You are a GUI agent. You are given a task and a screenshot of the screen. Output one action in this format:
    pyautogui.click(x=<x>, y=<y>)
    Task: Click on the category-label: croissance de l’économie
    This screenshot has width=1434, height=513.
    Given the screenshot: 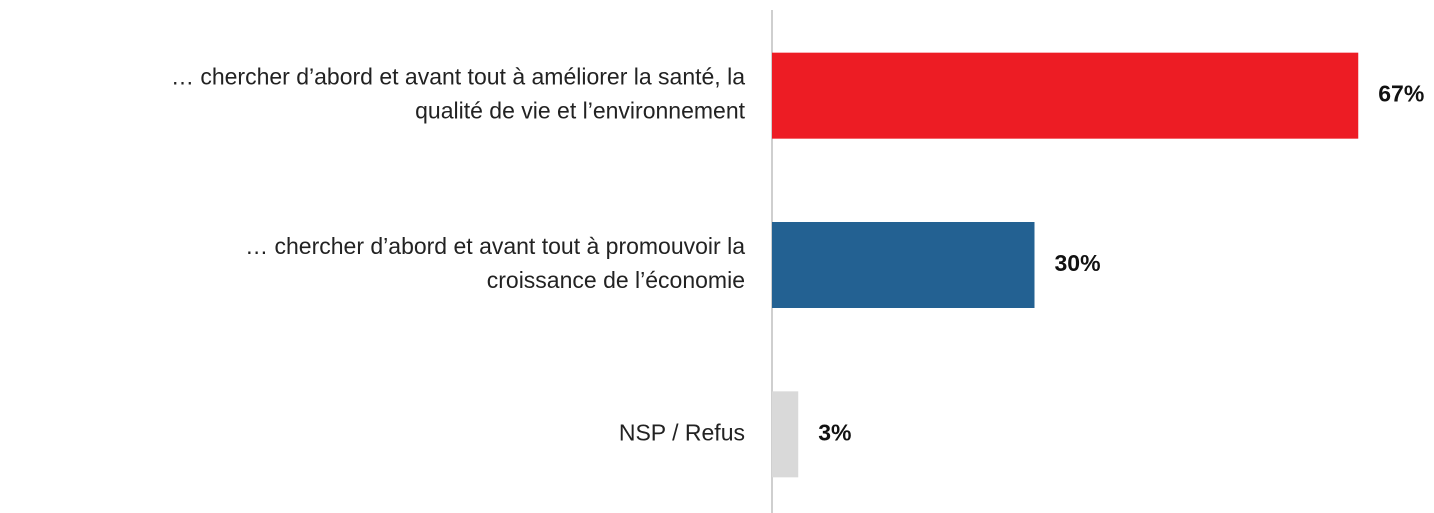 What is the action you would take?
    pyautogui.click(x=616, y=280)
    